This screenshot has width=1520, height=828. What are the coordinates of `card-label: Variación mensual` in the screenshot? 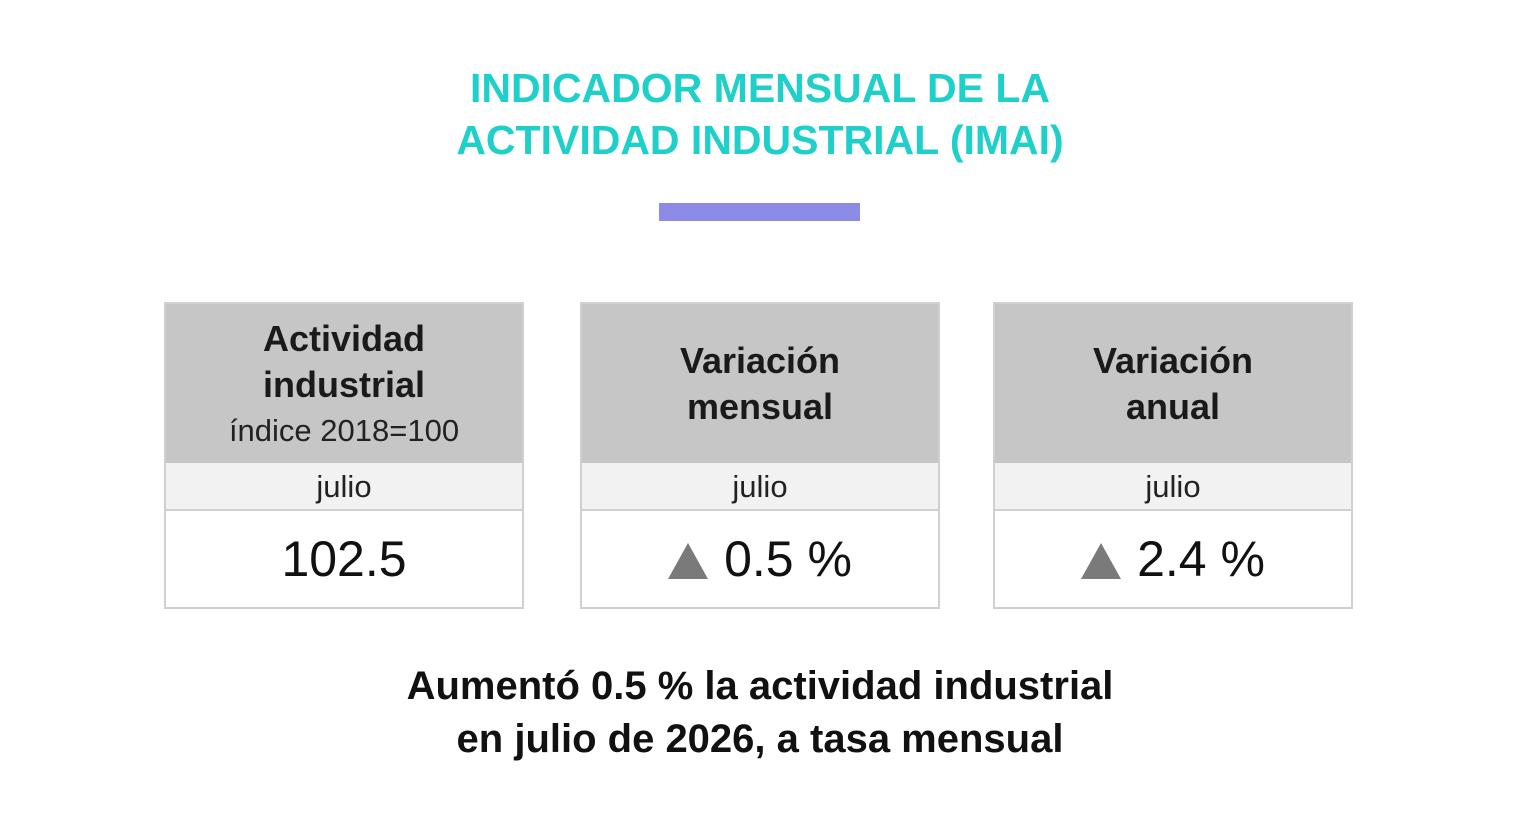 It's located at (760, 384).